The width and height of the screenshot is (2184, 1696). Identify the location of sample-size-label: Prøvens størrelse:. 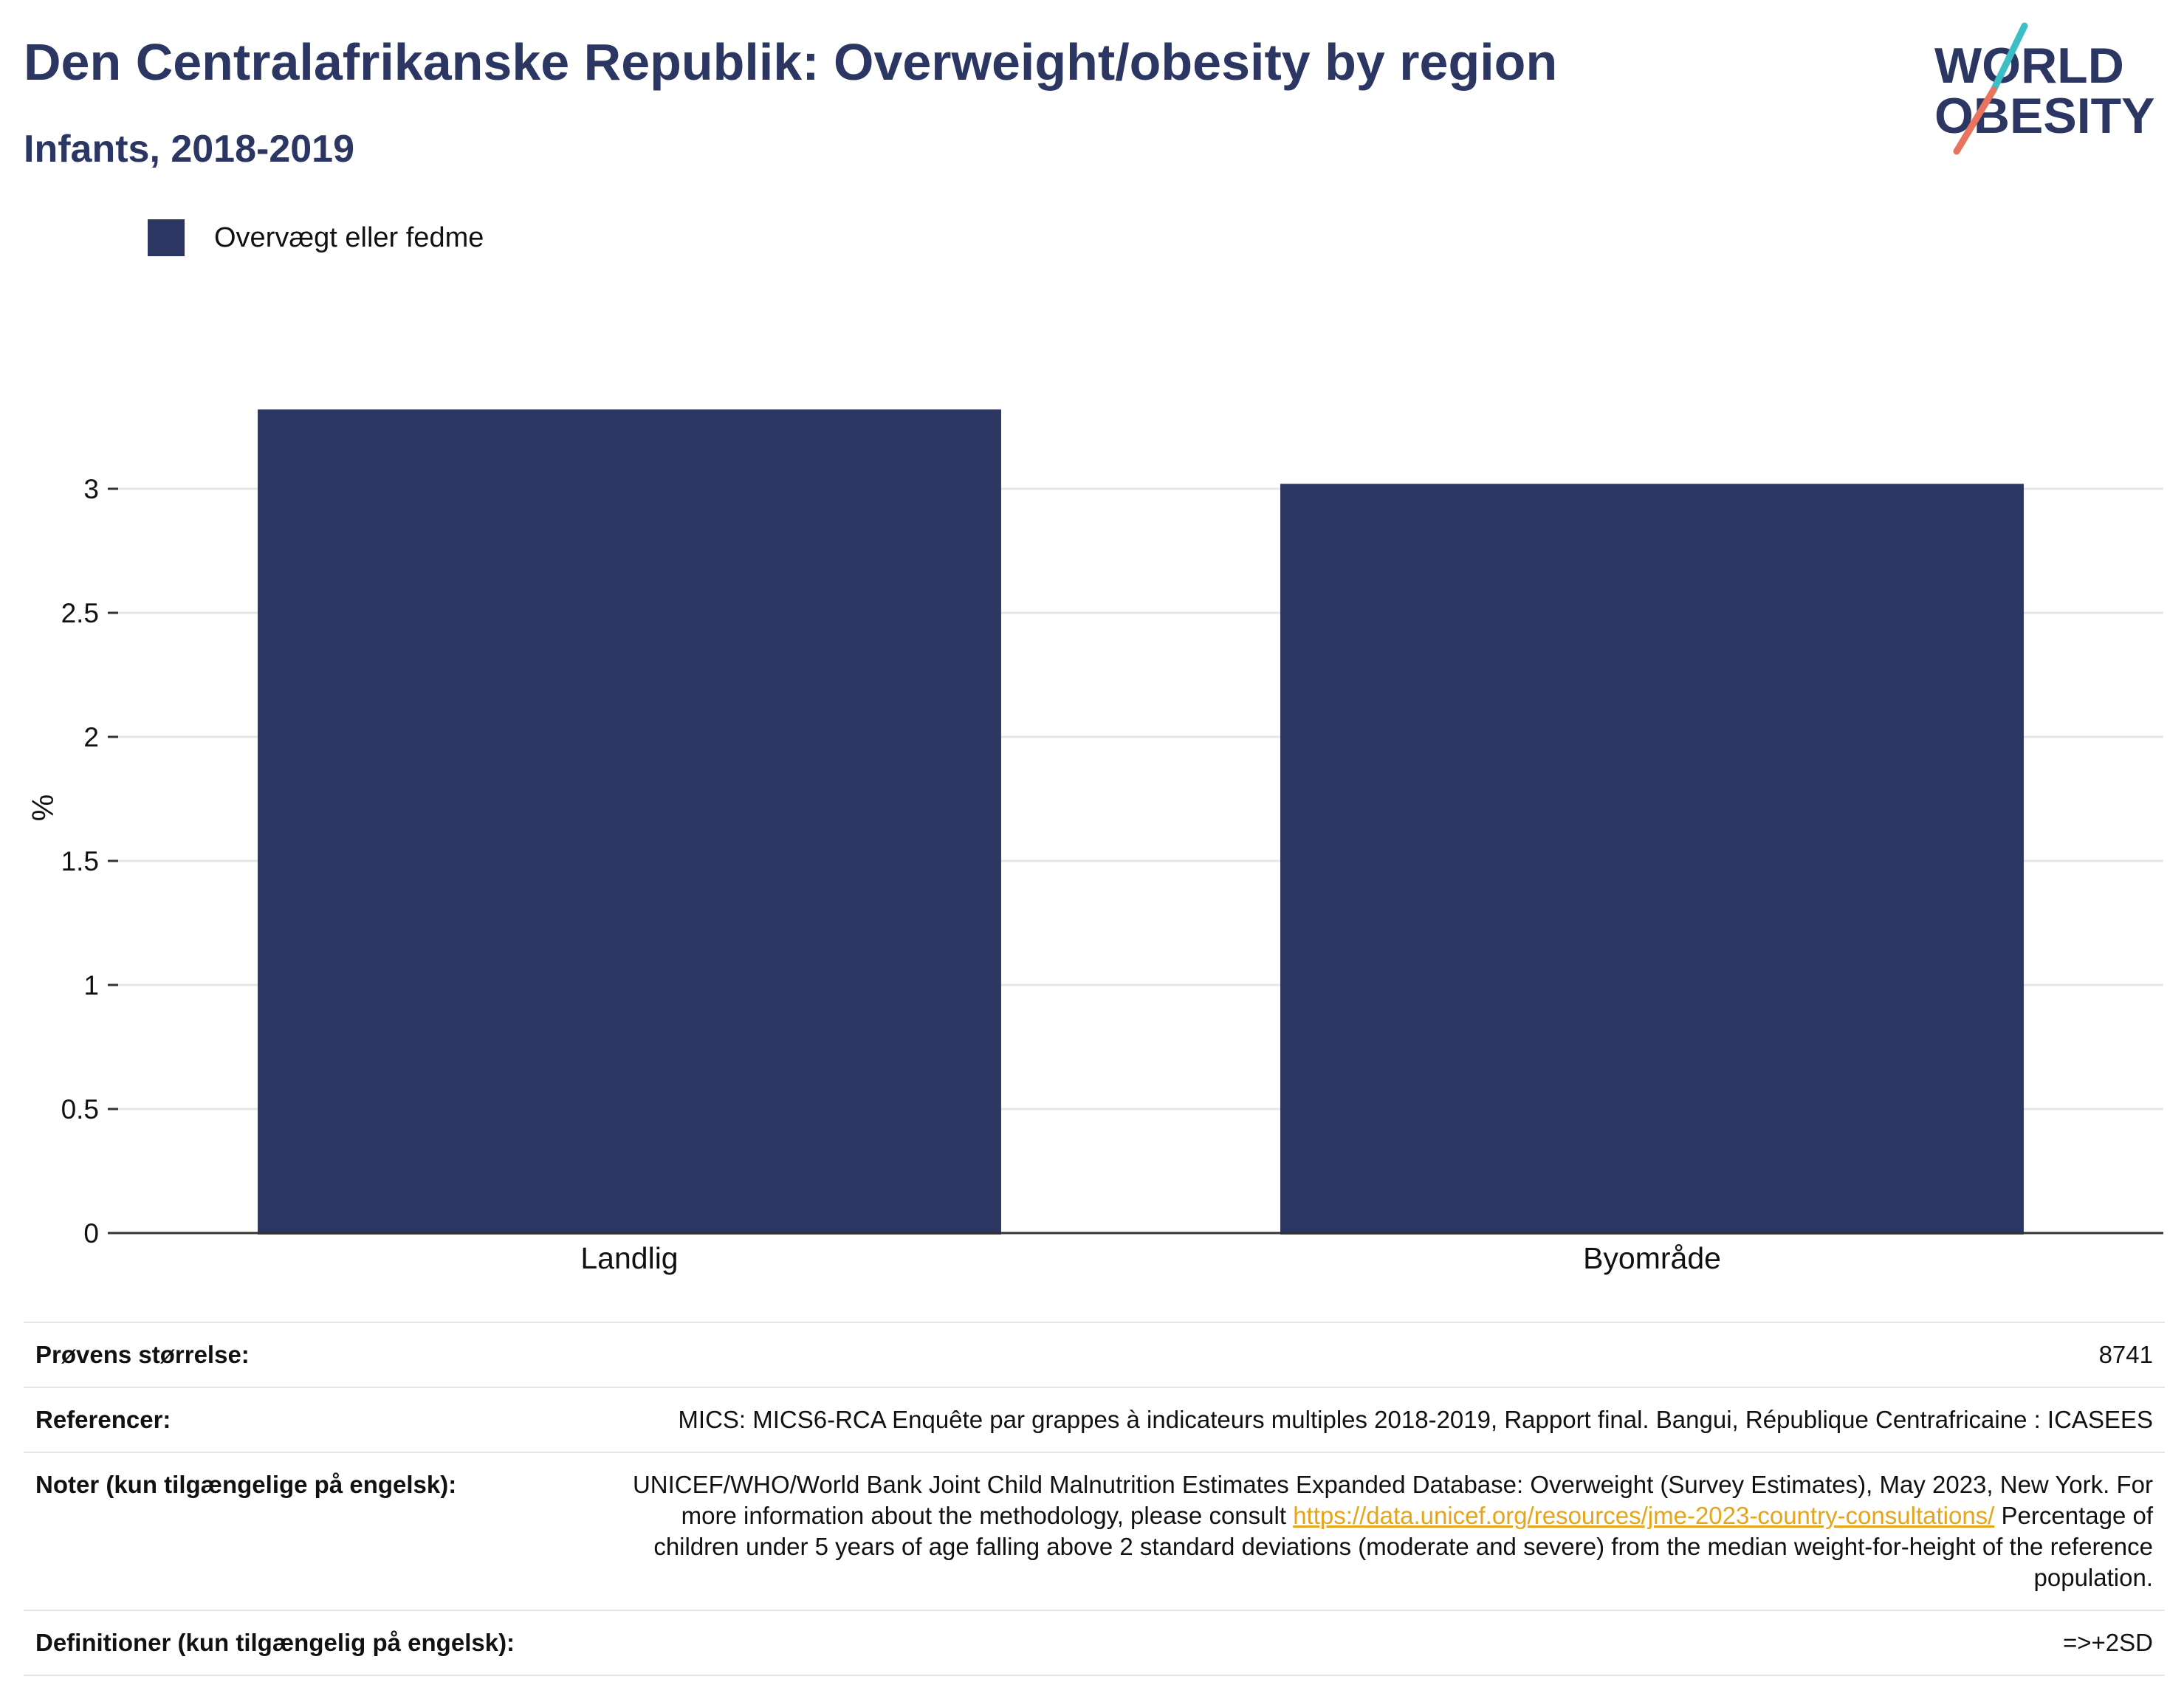
(316, 1355).